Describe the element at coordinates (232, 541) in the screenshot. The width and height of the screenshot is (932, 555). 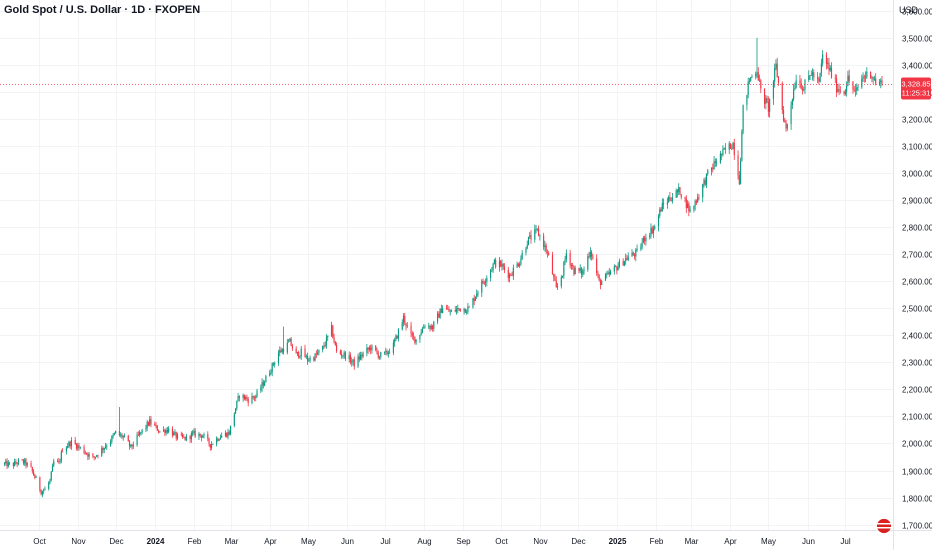
I see `time-tick-label: Mar` at that location.